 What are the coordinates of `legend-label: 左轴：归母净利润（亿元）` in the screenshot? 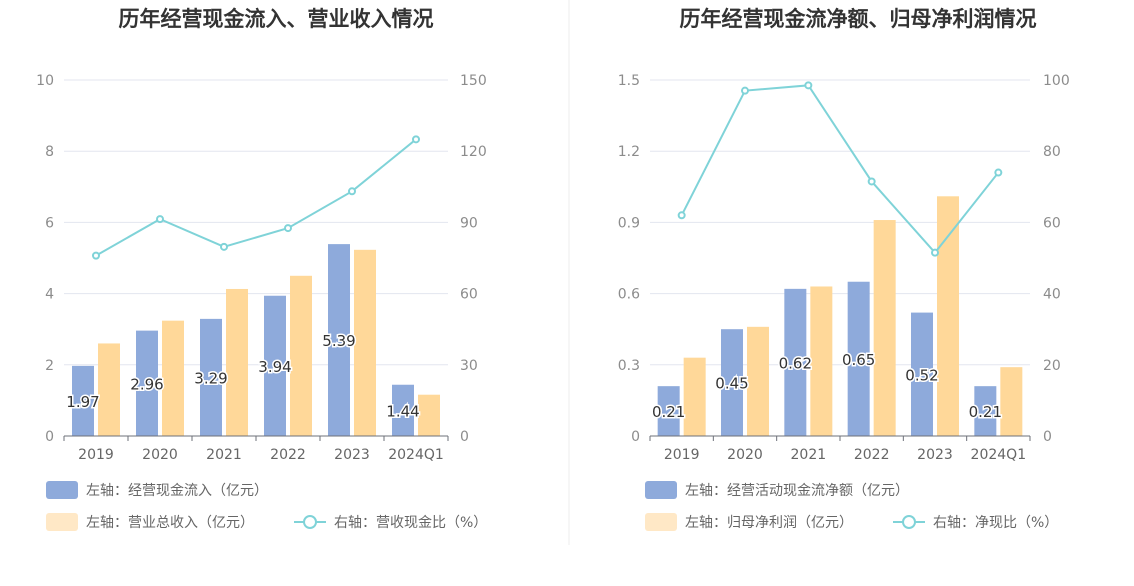 It's located at (769, 522).